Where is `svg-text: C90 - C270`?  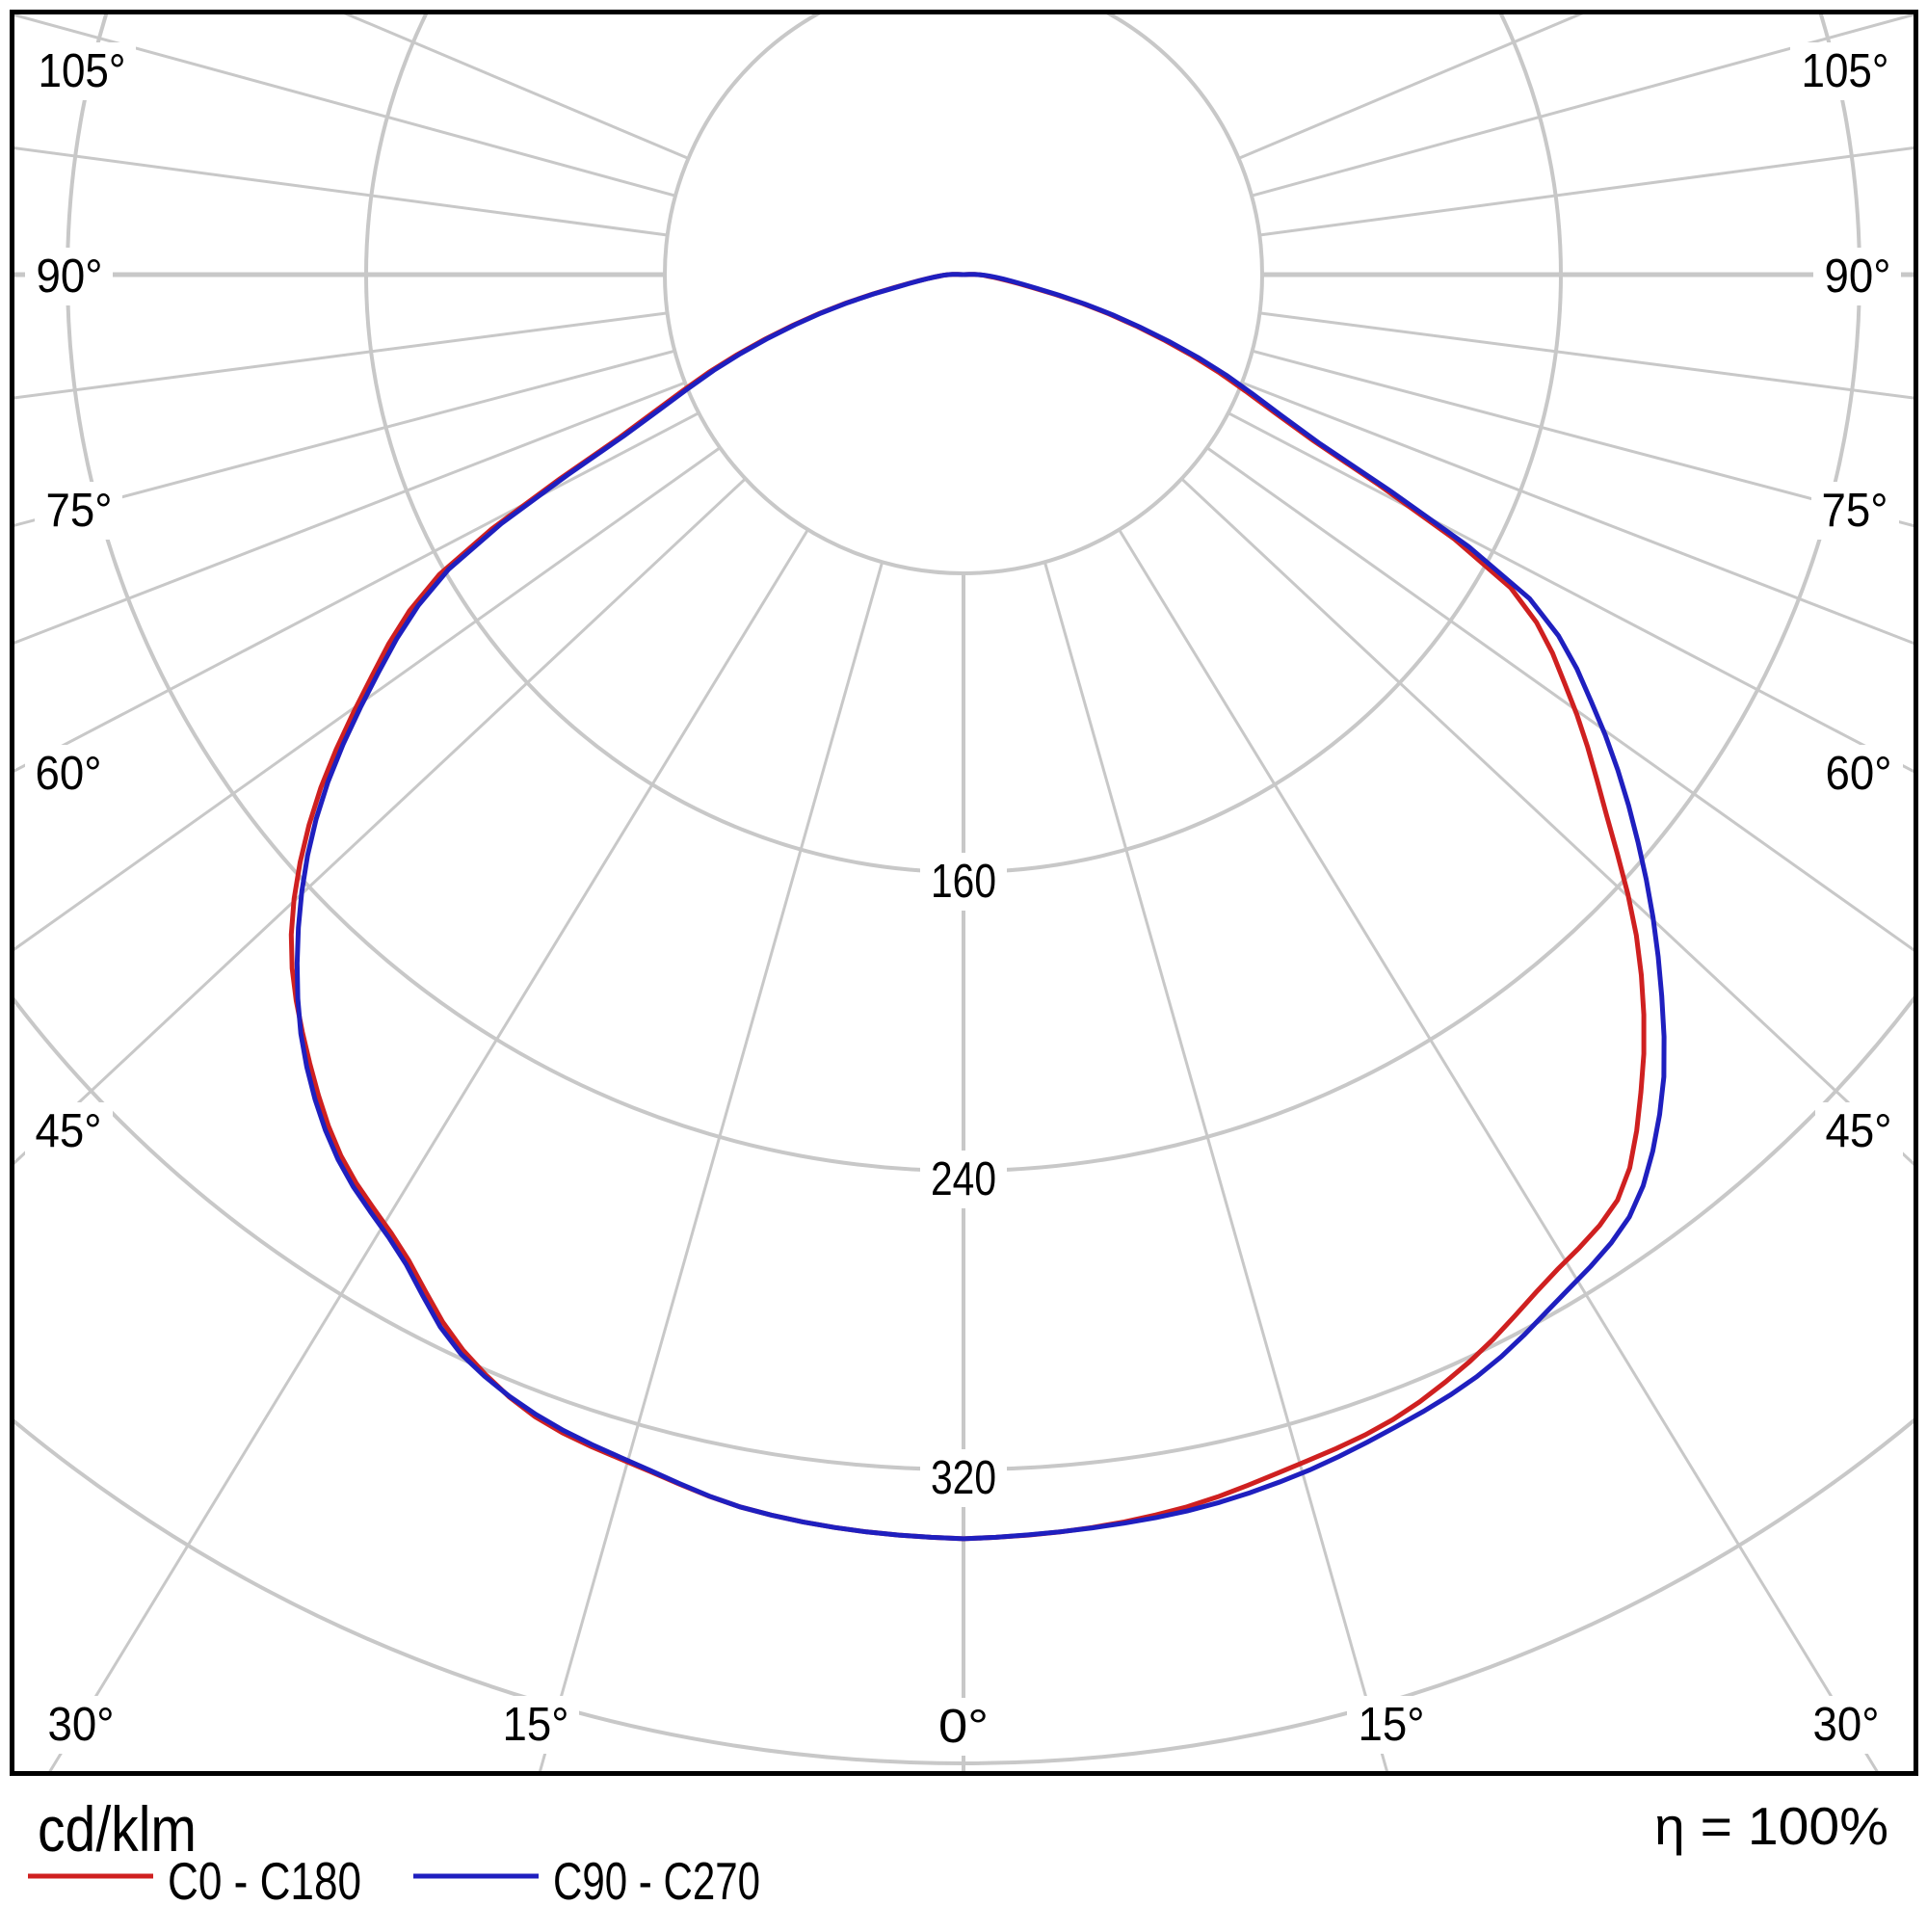 svg-text: C90 - C270 is located at coordinates (656, 1881).